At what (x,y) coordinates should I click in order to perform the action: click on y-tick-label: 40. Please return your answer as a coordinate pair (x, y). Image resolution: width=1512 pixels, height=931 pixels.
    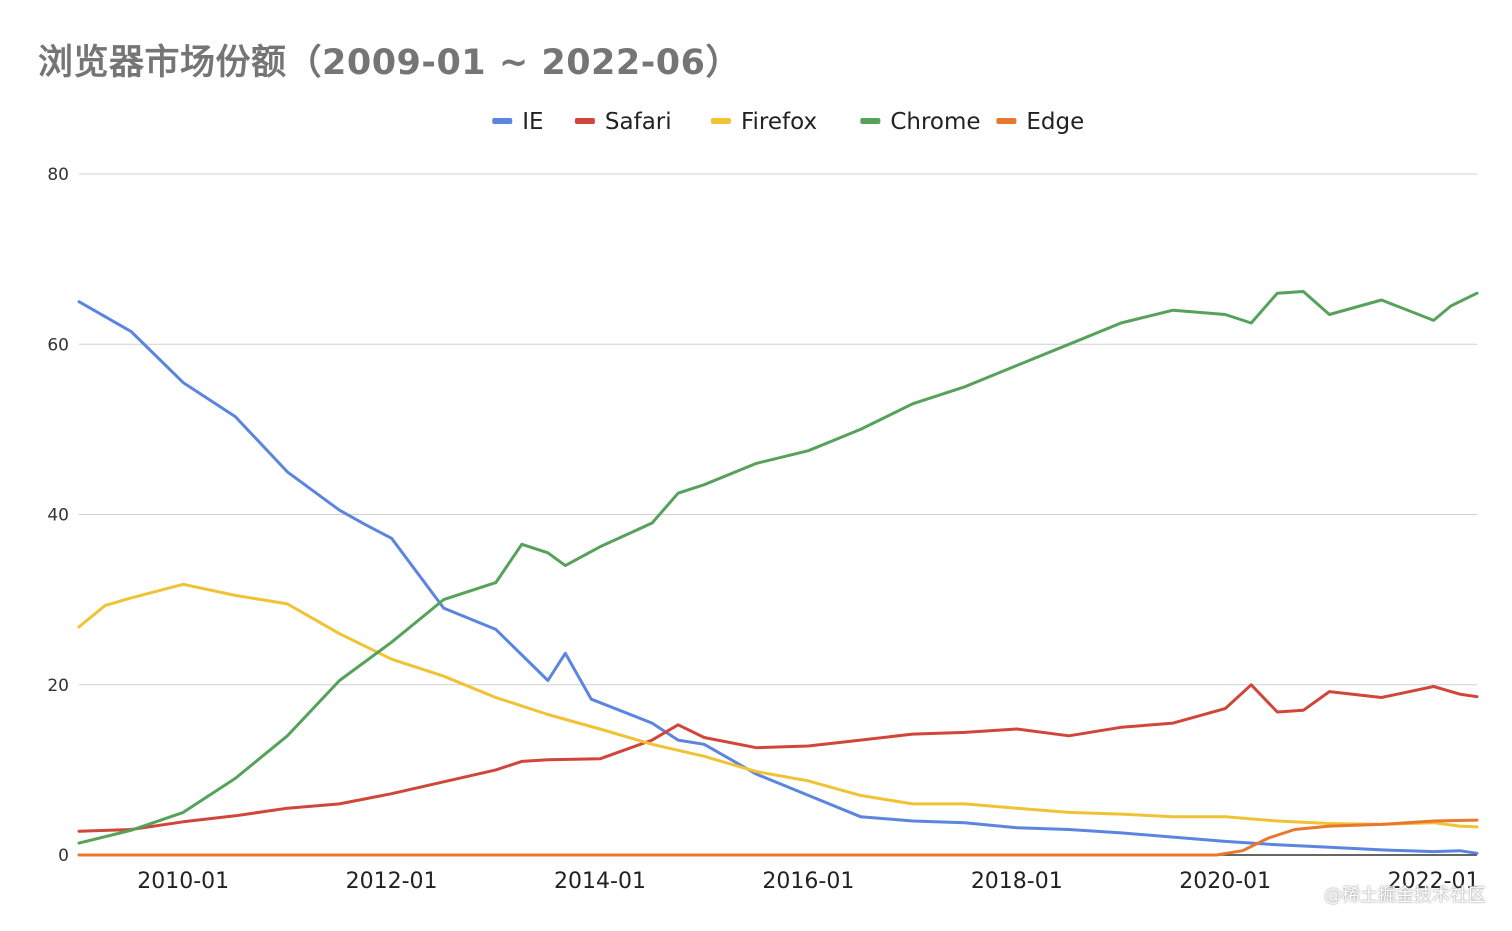
    Looking at the image, I should click on (58, 516).